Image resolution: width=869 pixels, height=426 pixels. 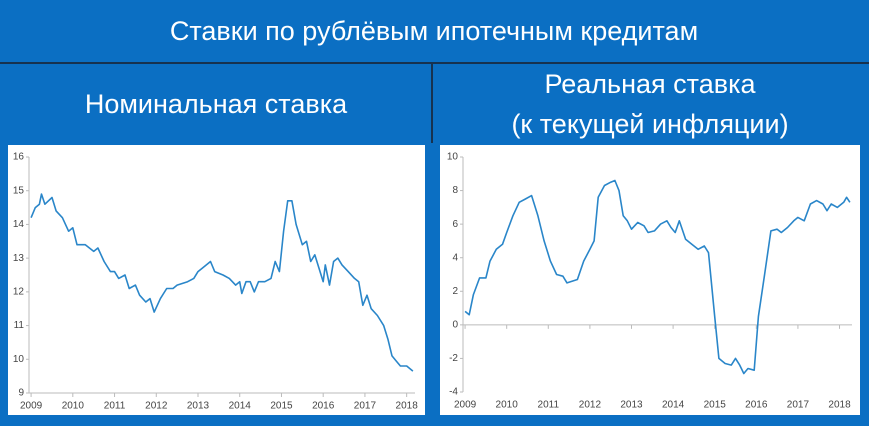 I want to click on chart-subtitle: (к текущей инфляции), so click(x=649, y=124).